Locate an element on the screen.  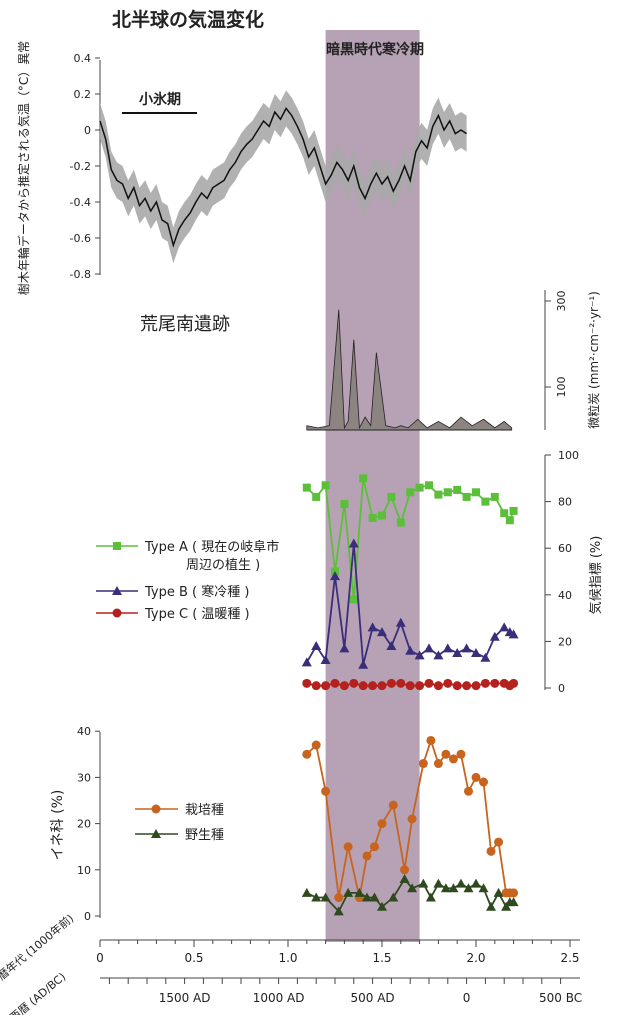
ad-tick-label: 500 BC is located at coordinates (560, 998).